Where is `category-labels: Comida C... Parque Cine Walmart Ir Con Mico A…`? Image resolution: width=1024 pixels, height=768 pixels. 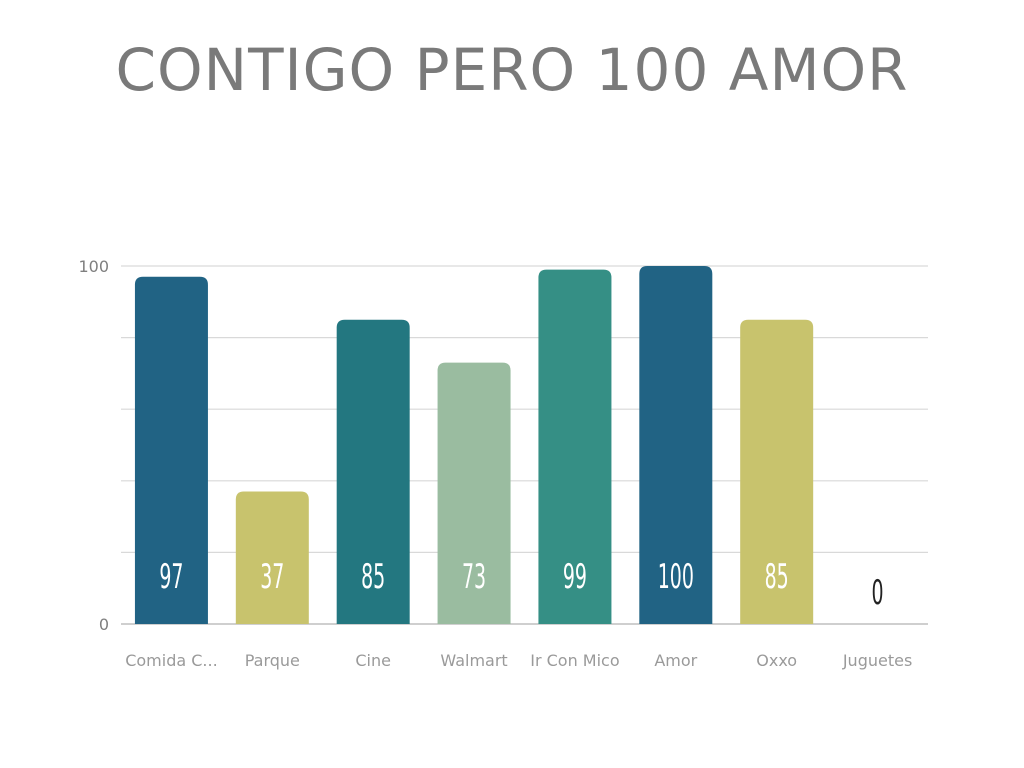 category-labels: Comida C... Parque Cine Walmart Ir Con Mico A… is located at coordinates (518, 660).